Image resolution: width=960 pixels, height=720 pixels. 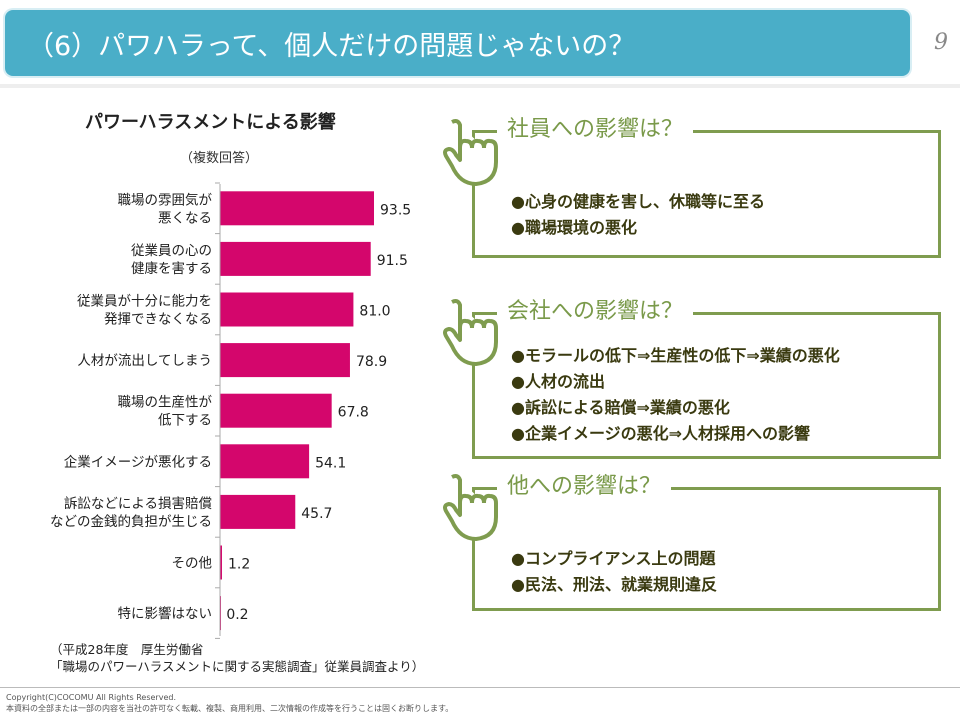 What do you see at coordinates (316, 514) in the screenshot?
I see `value-label: 45.7` at bounding box center [316, 514].